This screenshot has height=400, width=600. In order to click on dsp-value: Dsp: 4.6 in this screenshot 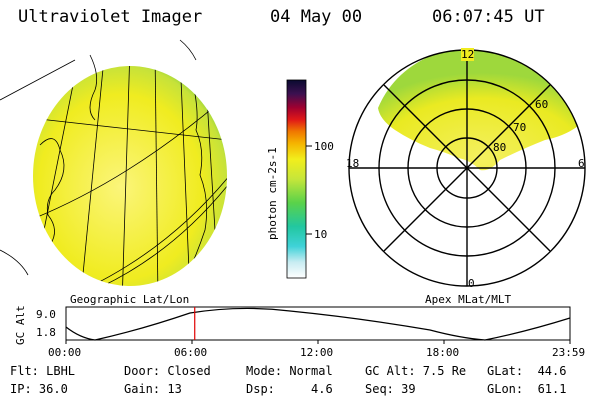, I will do `click(289, 389)`.